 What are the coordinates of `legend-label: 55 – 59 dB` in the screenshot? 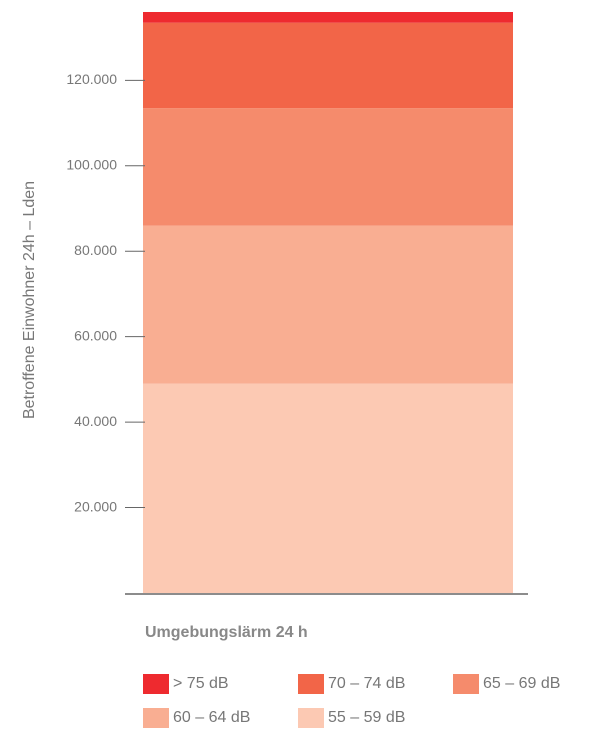 It's located at (366, 717).